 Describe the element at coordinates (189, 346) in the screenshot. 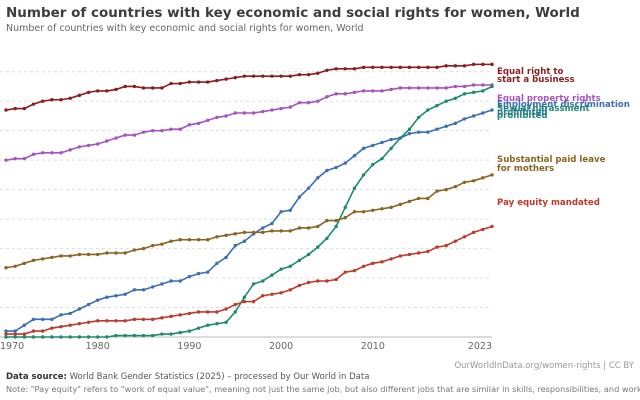

I see `x-tick-label: 1990` at that location.